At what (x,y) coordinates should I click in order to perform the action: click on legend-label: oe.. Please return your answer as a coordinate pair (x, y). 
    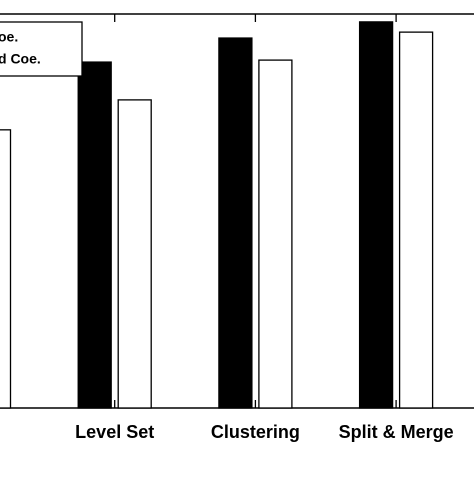
    Looking at the image, I should click on (9, 37).